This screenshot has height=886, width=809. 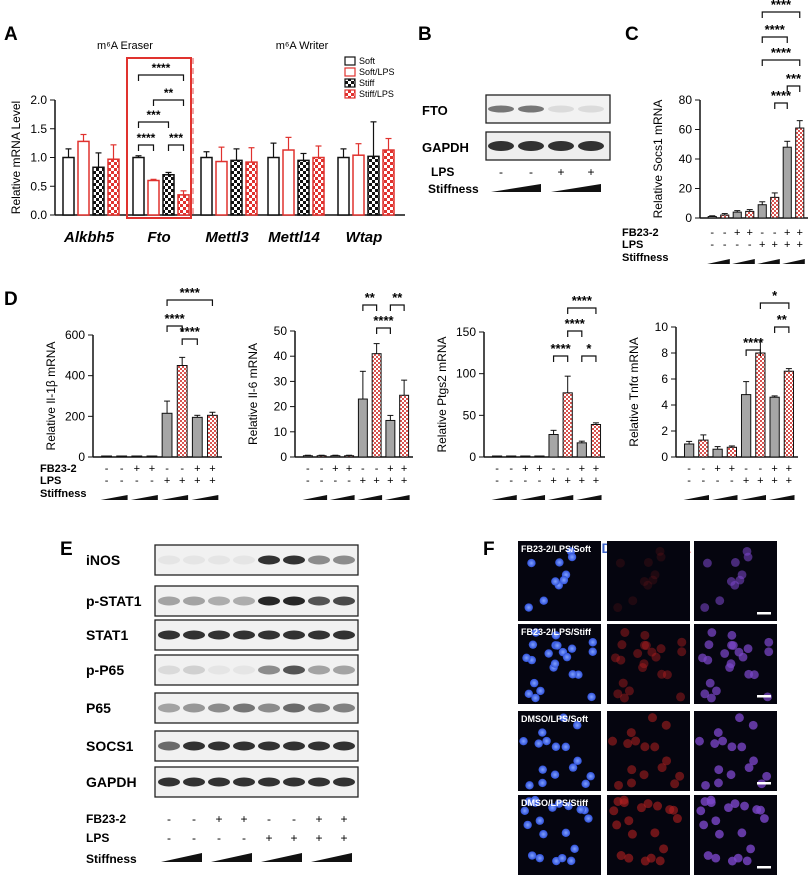 I want to click on panel-c-bar, so click(x=737, y=215).